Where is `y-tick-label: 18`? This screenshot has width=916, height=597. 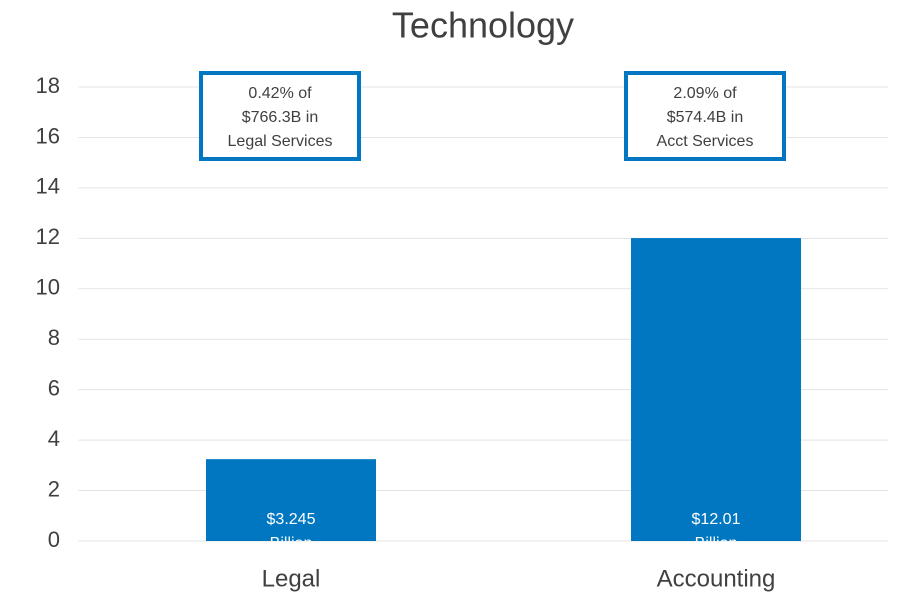
y-tick-label: 18 is located at coordinates (48, 85).